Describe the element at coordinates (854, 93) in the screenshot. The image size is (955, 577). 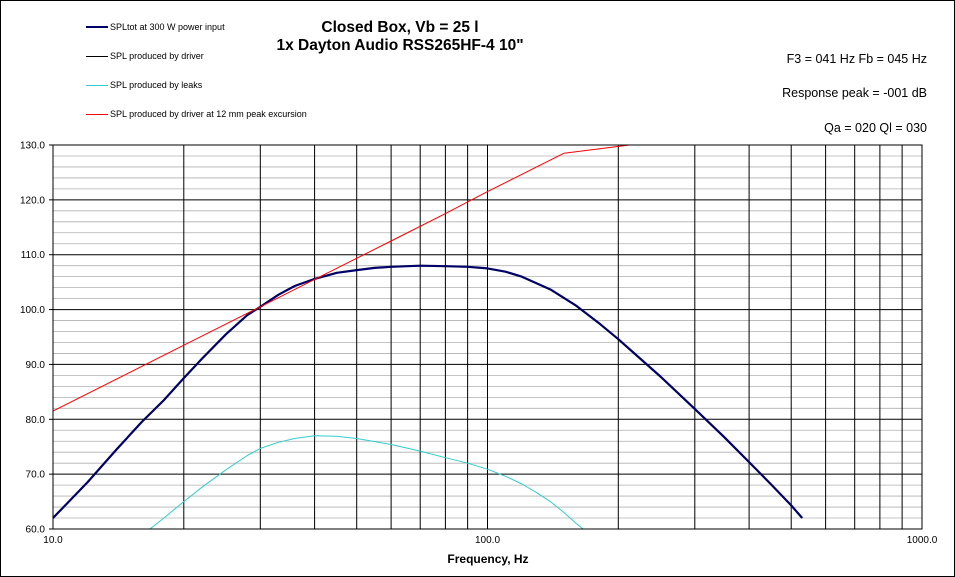
I see `response-peak-text: Response peak = -001 dB` at that location.